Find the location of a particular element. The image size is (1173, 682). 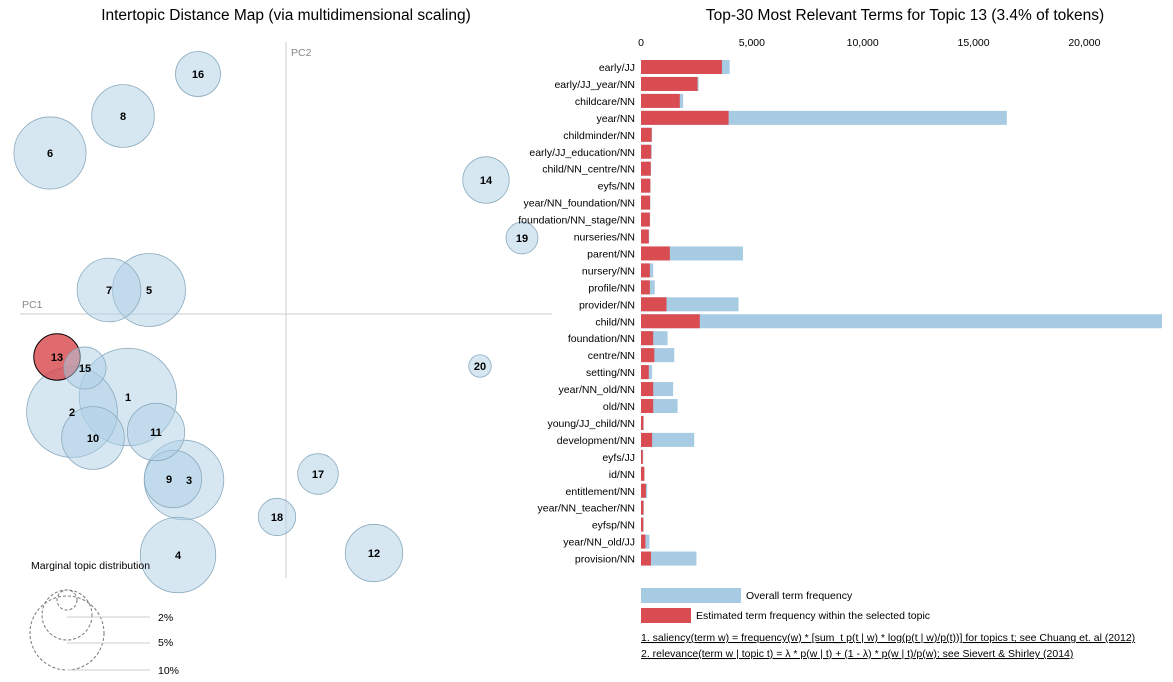

topic-bubble-label-16: 16 is located at coordinates (198, 75).